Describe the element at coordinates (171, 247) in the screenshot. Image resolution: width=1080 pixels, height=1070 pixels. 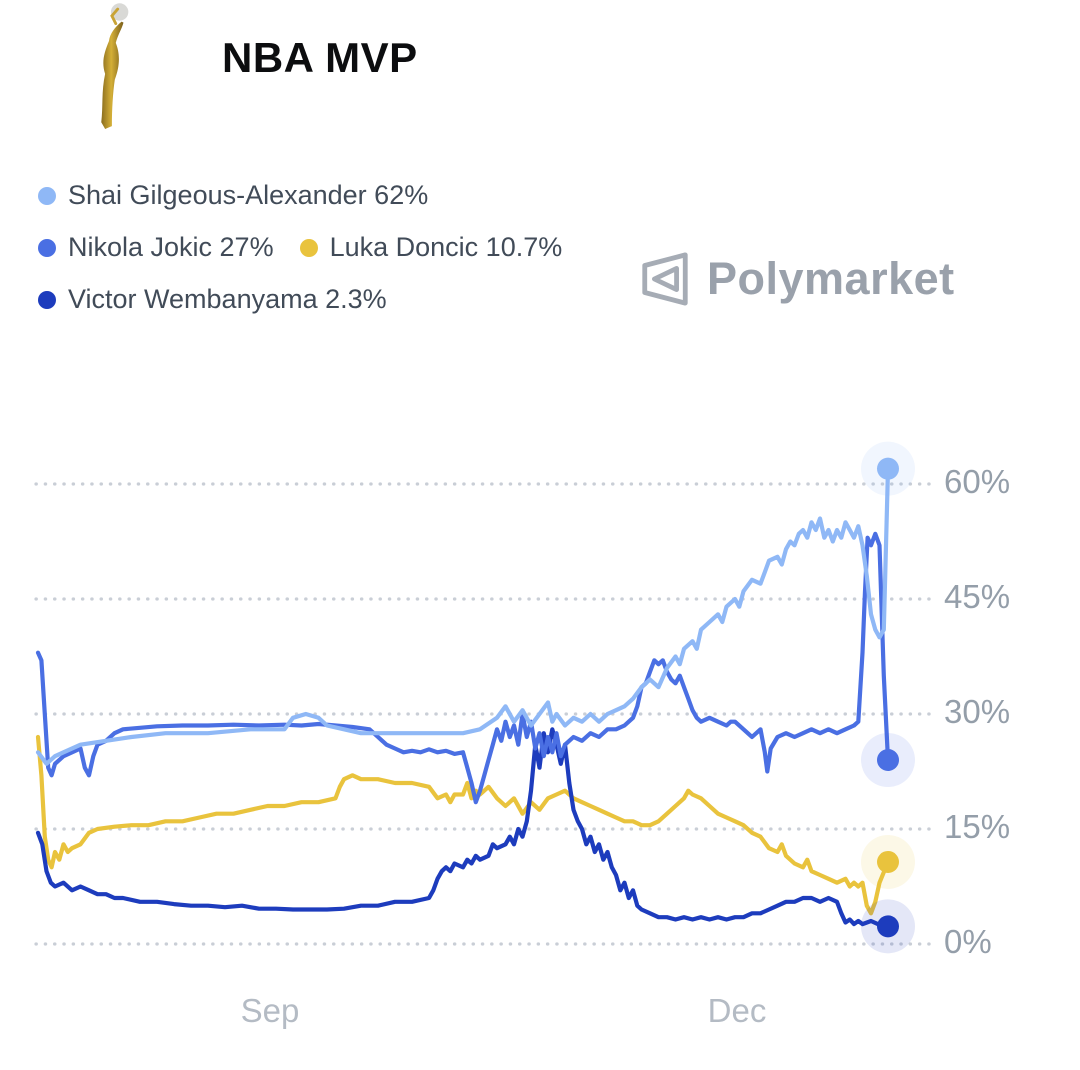
I see `legend-label: Nikola Jokic 27%` at that location.